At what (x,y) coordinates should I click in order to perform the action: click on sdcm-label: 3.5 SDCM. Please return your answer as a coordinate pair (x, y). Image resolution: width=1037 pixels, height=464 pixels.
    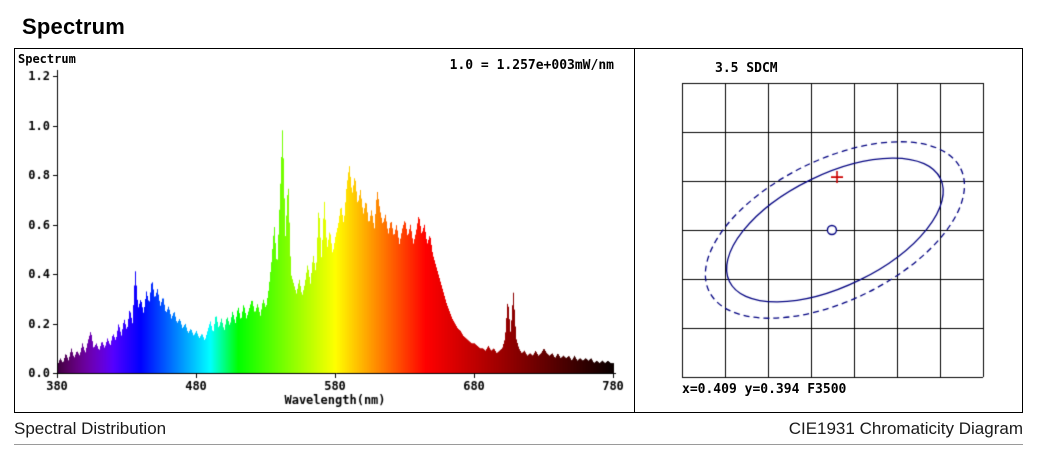
    Looking at the image, I should click on (746, 68).